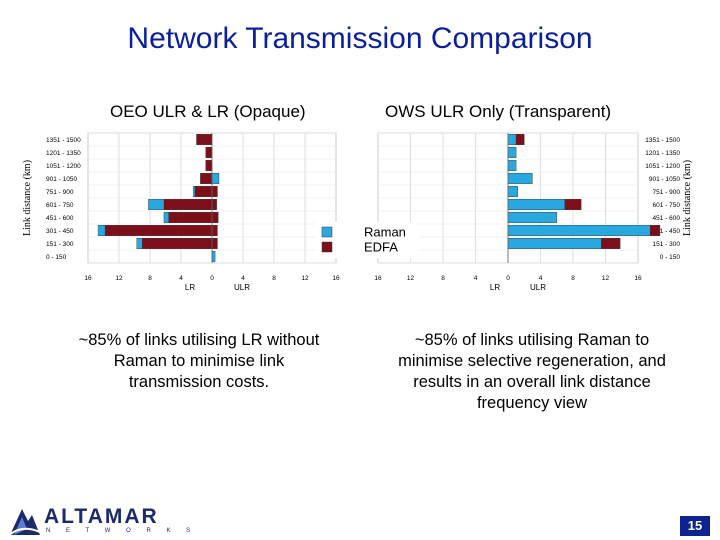 The image size is (720, 540). Describe the element at coordinates (662, 166) in the screenshot. I see `category-label-1-2: 1051 - 1200` at that location.